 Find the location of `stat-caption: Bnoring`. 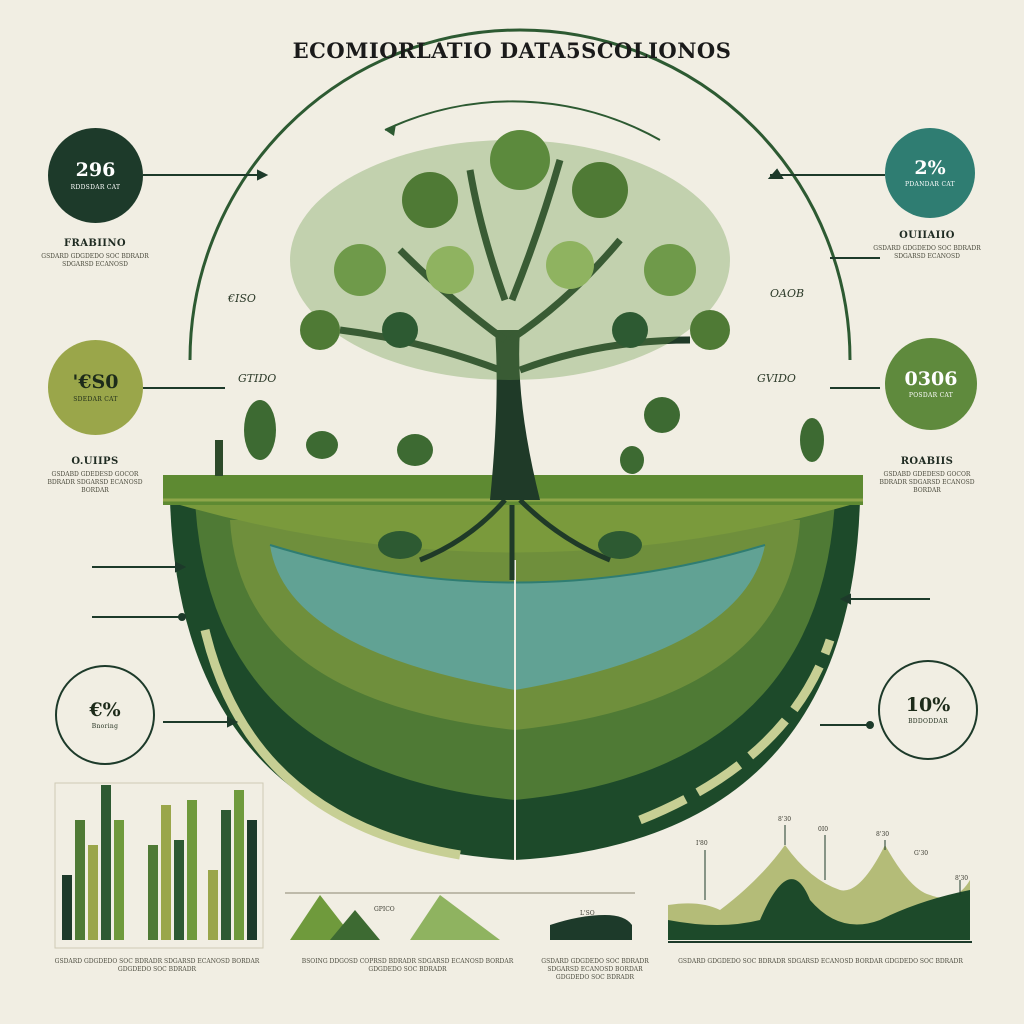

stat-caption: Bnoring is located at coordinates (105, 727).